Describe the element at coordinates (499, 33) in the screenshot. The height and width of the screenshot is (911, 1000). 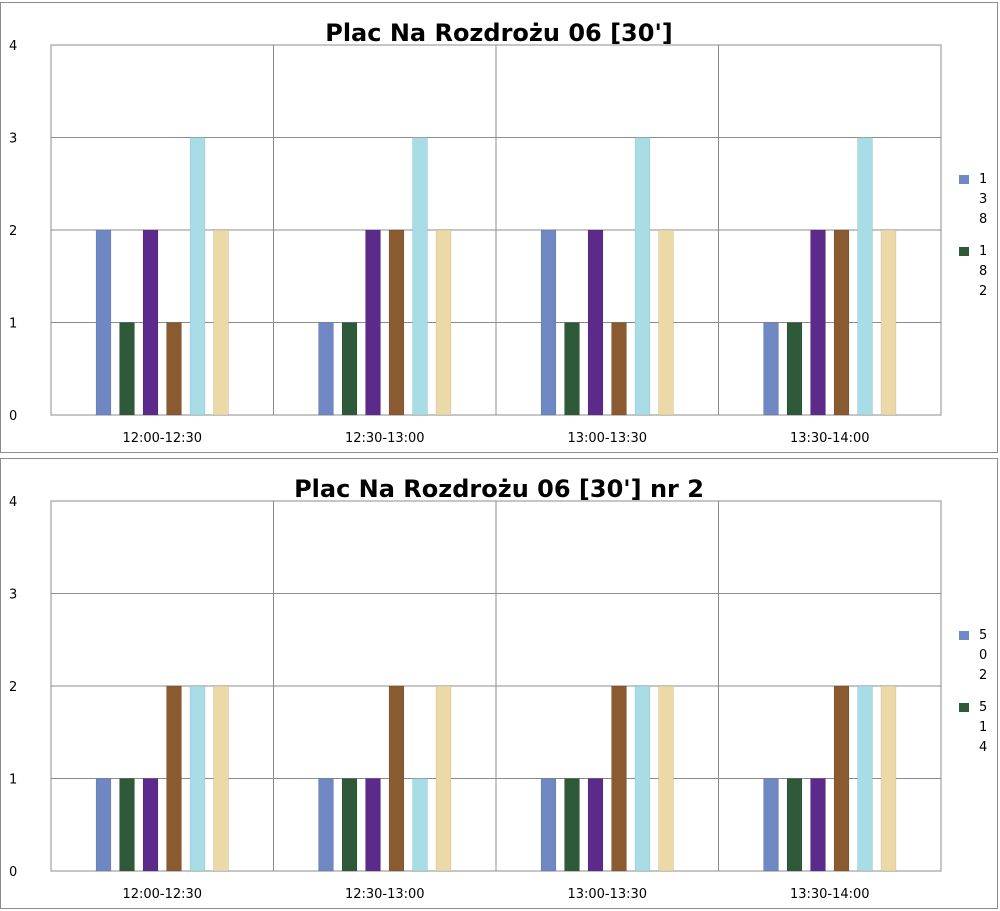
I see `chart1-title: Plac Na Rozdrożu 06 [30']` at that location.